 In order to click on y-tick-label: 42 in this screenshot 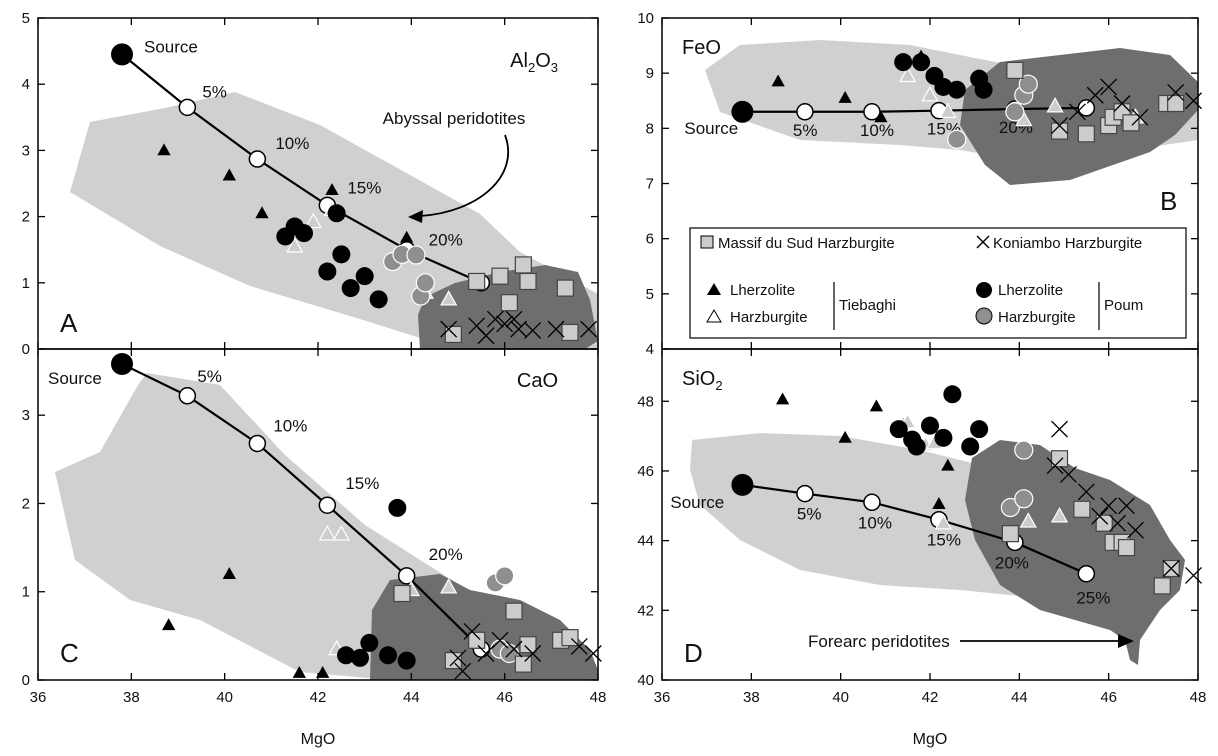, I will do `click(645, 610)`.